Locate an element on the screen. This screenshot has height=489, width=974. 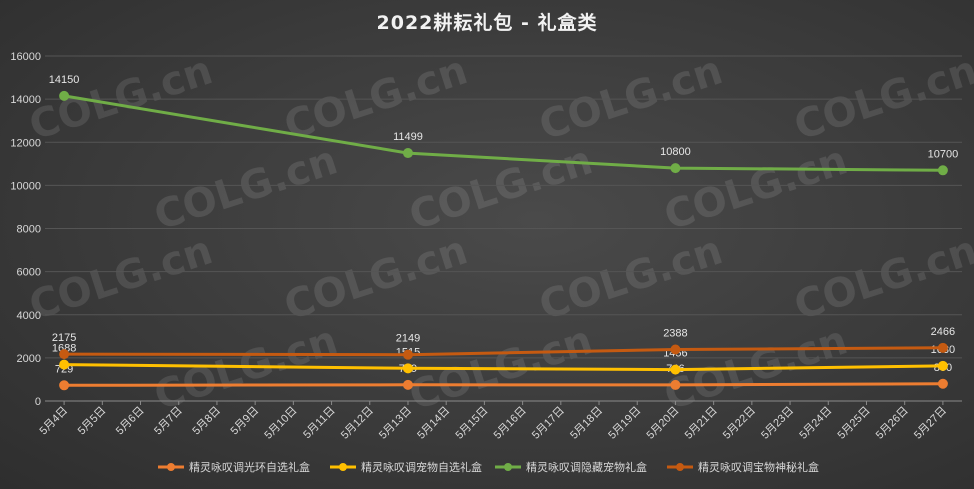
y-tick-label: 4000 is located at coordinates (29, 316).